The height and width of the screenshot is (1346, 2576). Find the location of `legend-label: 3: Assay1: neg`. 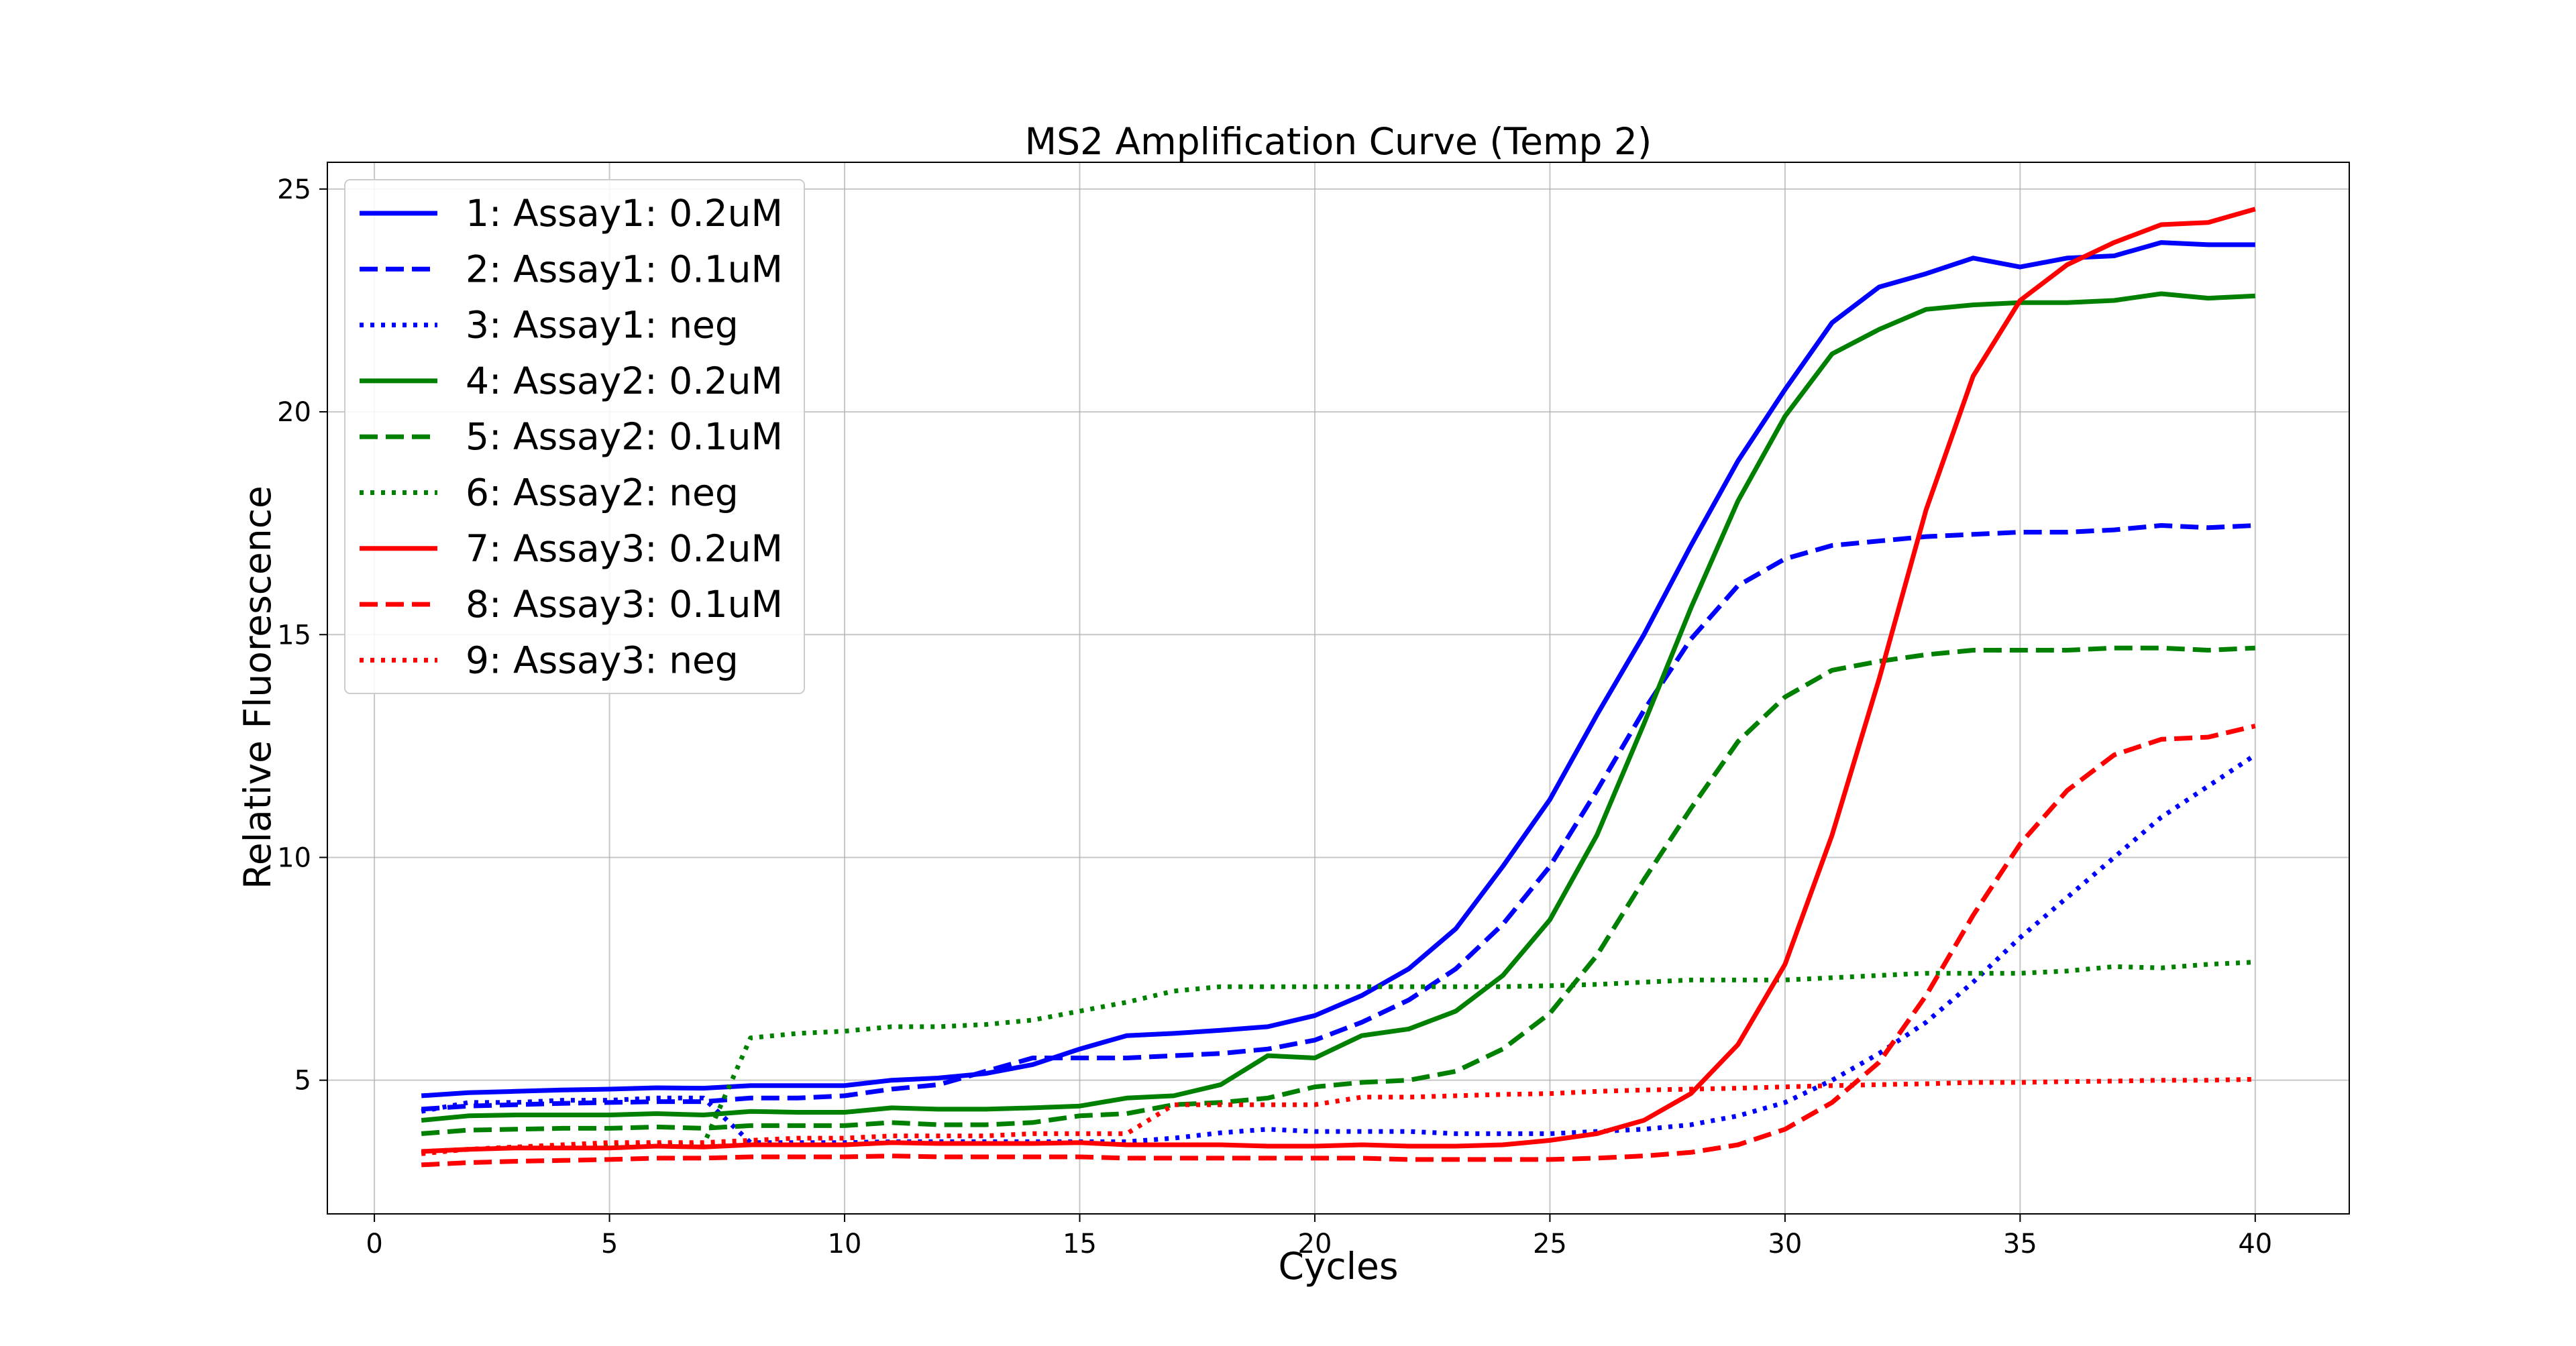

legend-label: 3: Assay1: neg is located at coordinates (602, 325).